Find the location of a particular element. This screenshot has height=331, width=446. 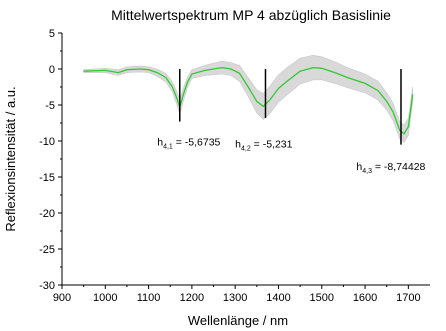

peak-label-1: h4,1 = -5,6735 is located at coordinates (188, 143).